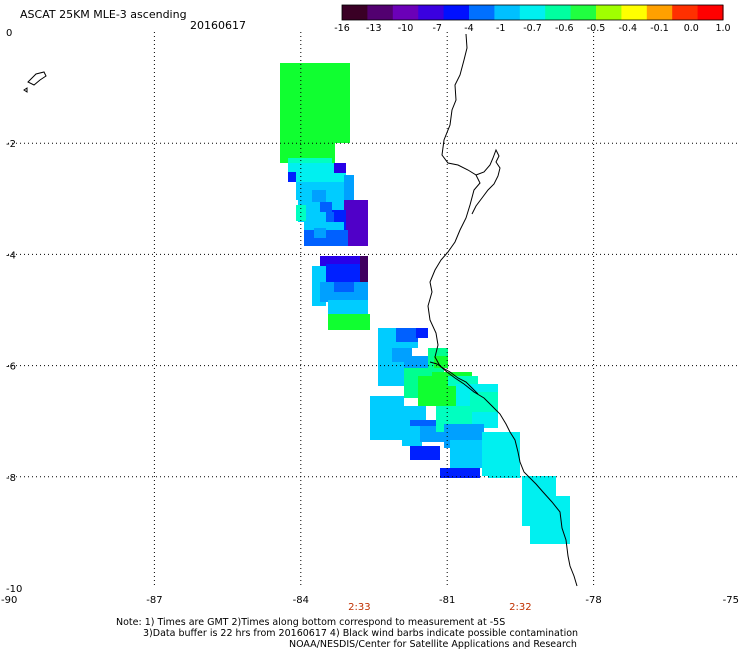 The height and width of the screenshot is (650, 740). I want to click on lat-tick-label: -6, so click(11, 367).